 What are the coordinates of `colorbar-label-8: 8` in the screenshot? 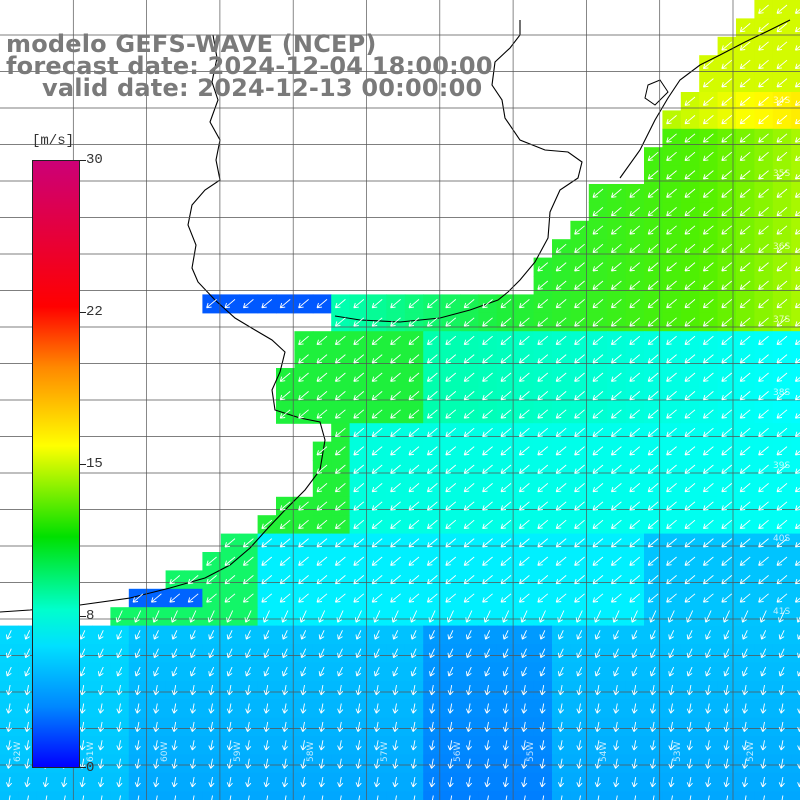 It's located at (90, 616).